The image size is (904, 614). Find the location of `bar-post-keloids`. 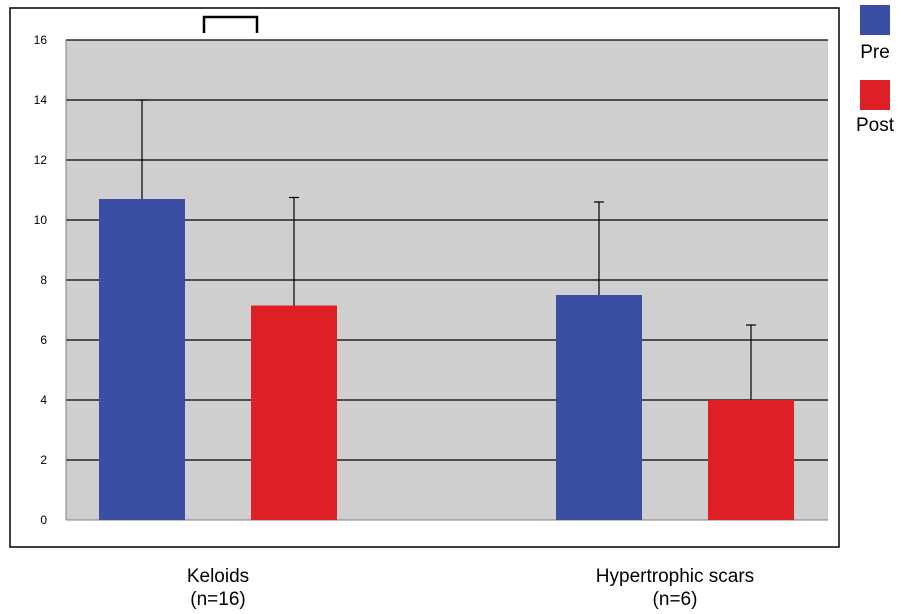

bar-post-keloids is located at coordinates (294, 412).